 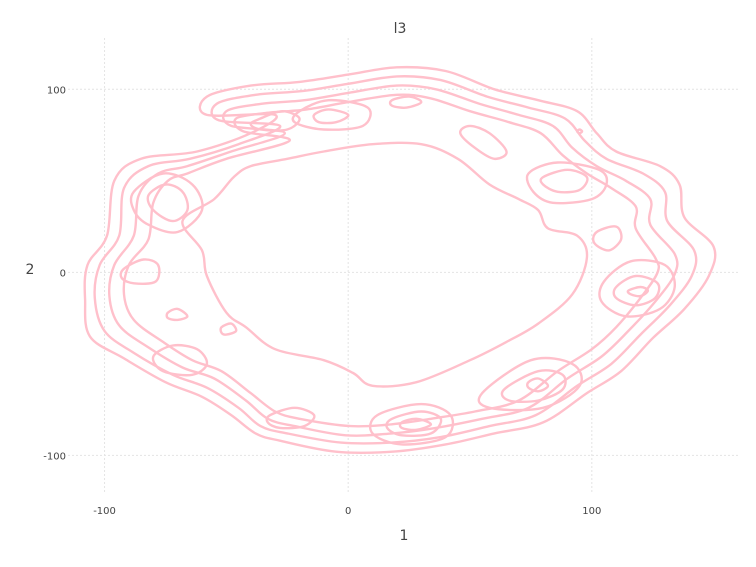 I want to click on y-axis-label: 2, so click(x=30, y=270).